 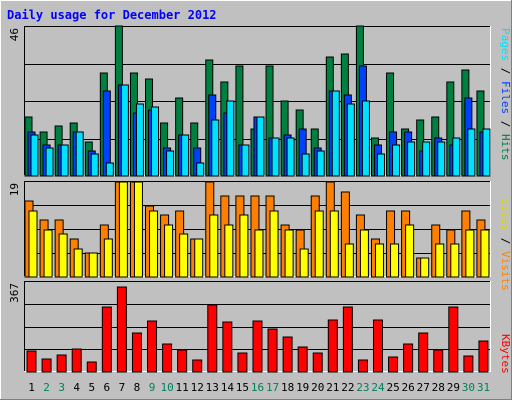 I want to click on legend-kbytes: KBytes, so click(x=505, y=354).